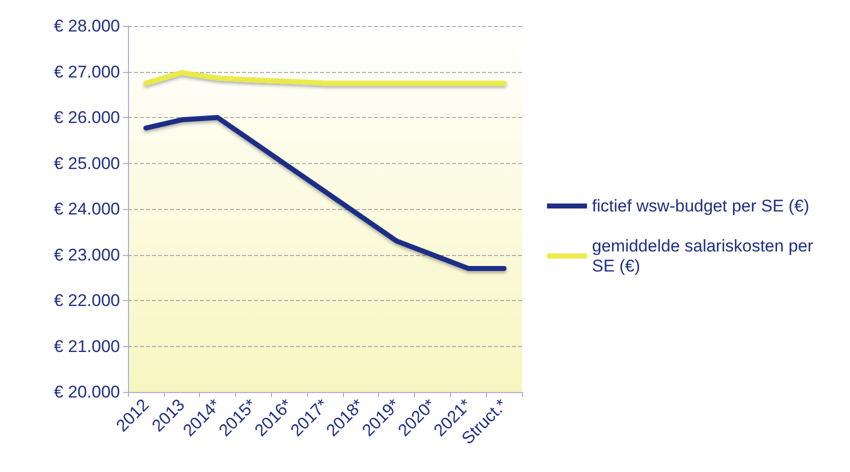 Image resolution: width=850 pixels, height=472 pixels. What do you see at coordinates (705, 256) in the screenshot?
I see `legend-label: gemiddelde salariskosten per SE (€)` at bounding box center [705, 256].